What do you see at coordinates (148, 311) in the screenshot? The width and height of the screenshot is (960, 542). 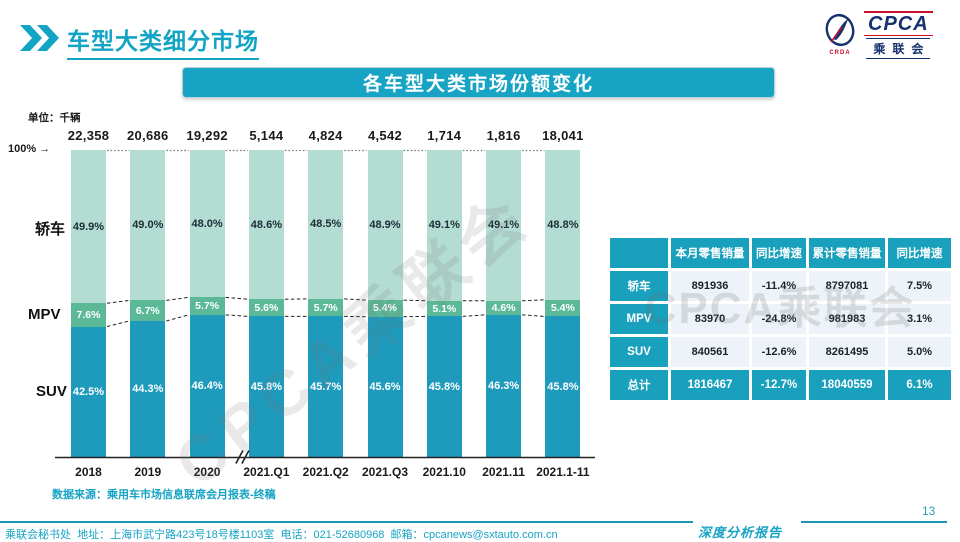 I see `segment-percent-label: 6.7%` at bounding box center [148, 311].